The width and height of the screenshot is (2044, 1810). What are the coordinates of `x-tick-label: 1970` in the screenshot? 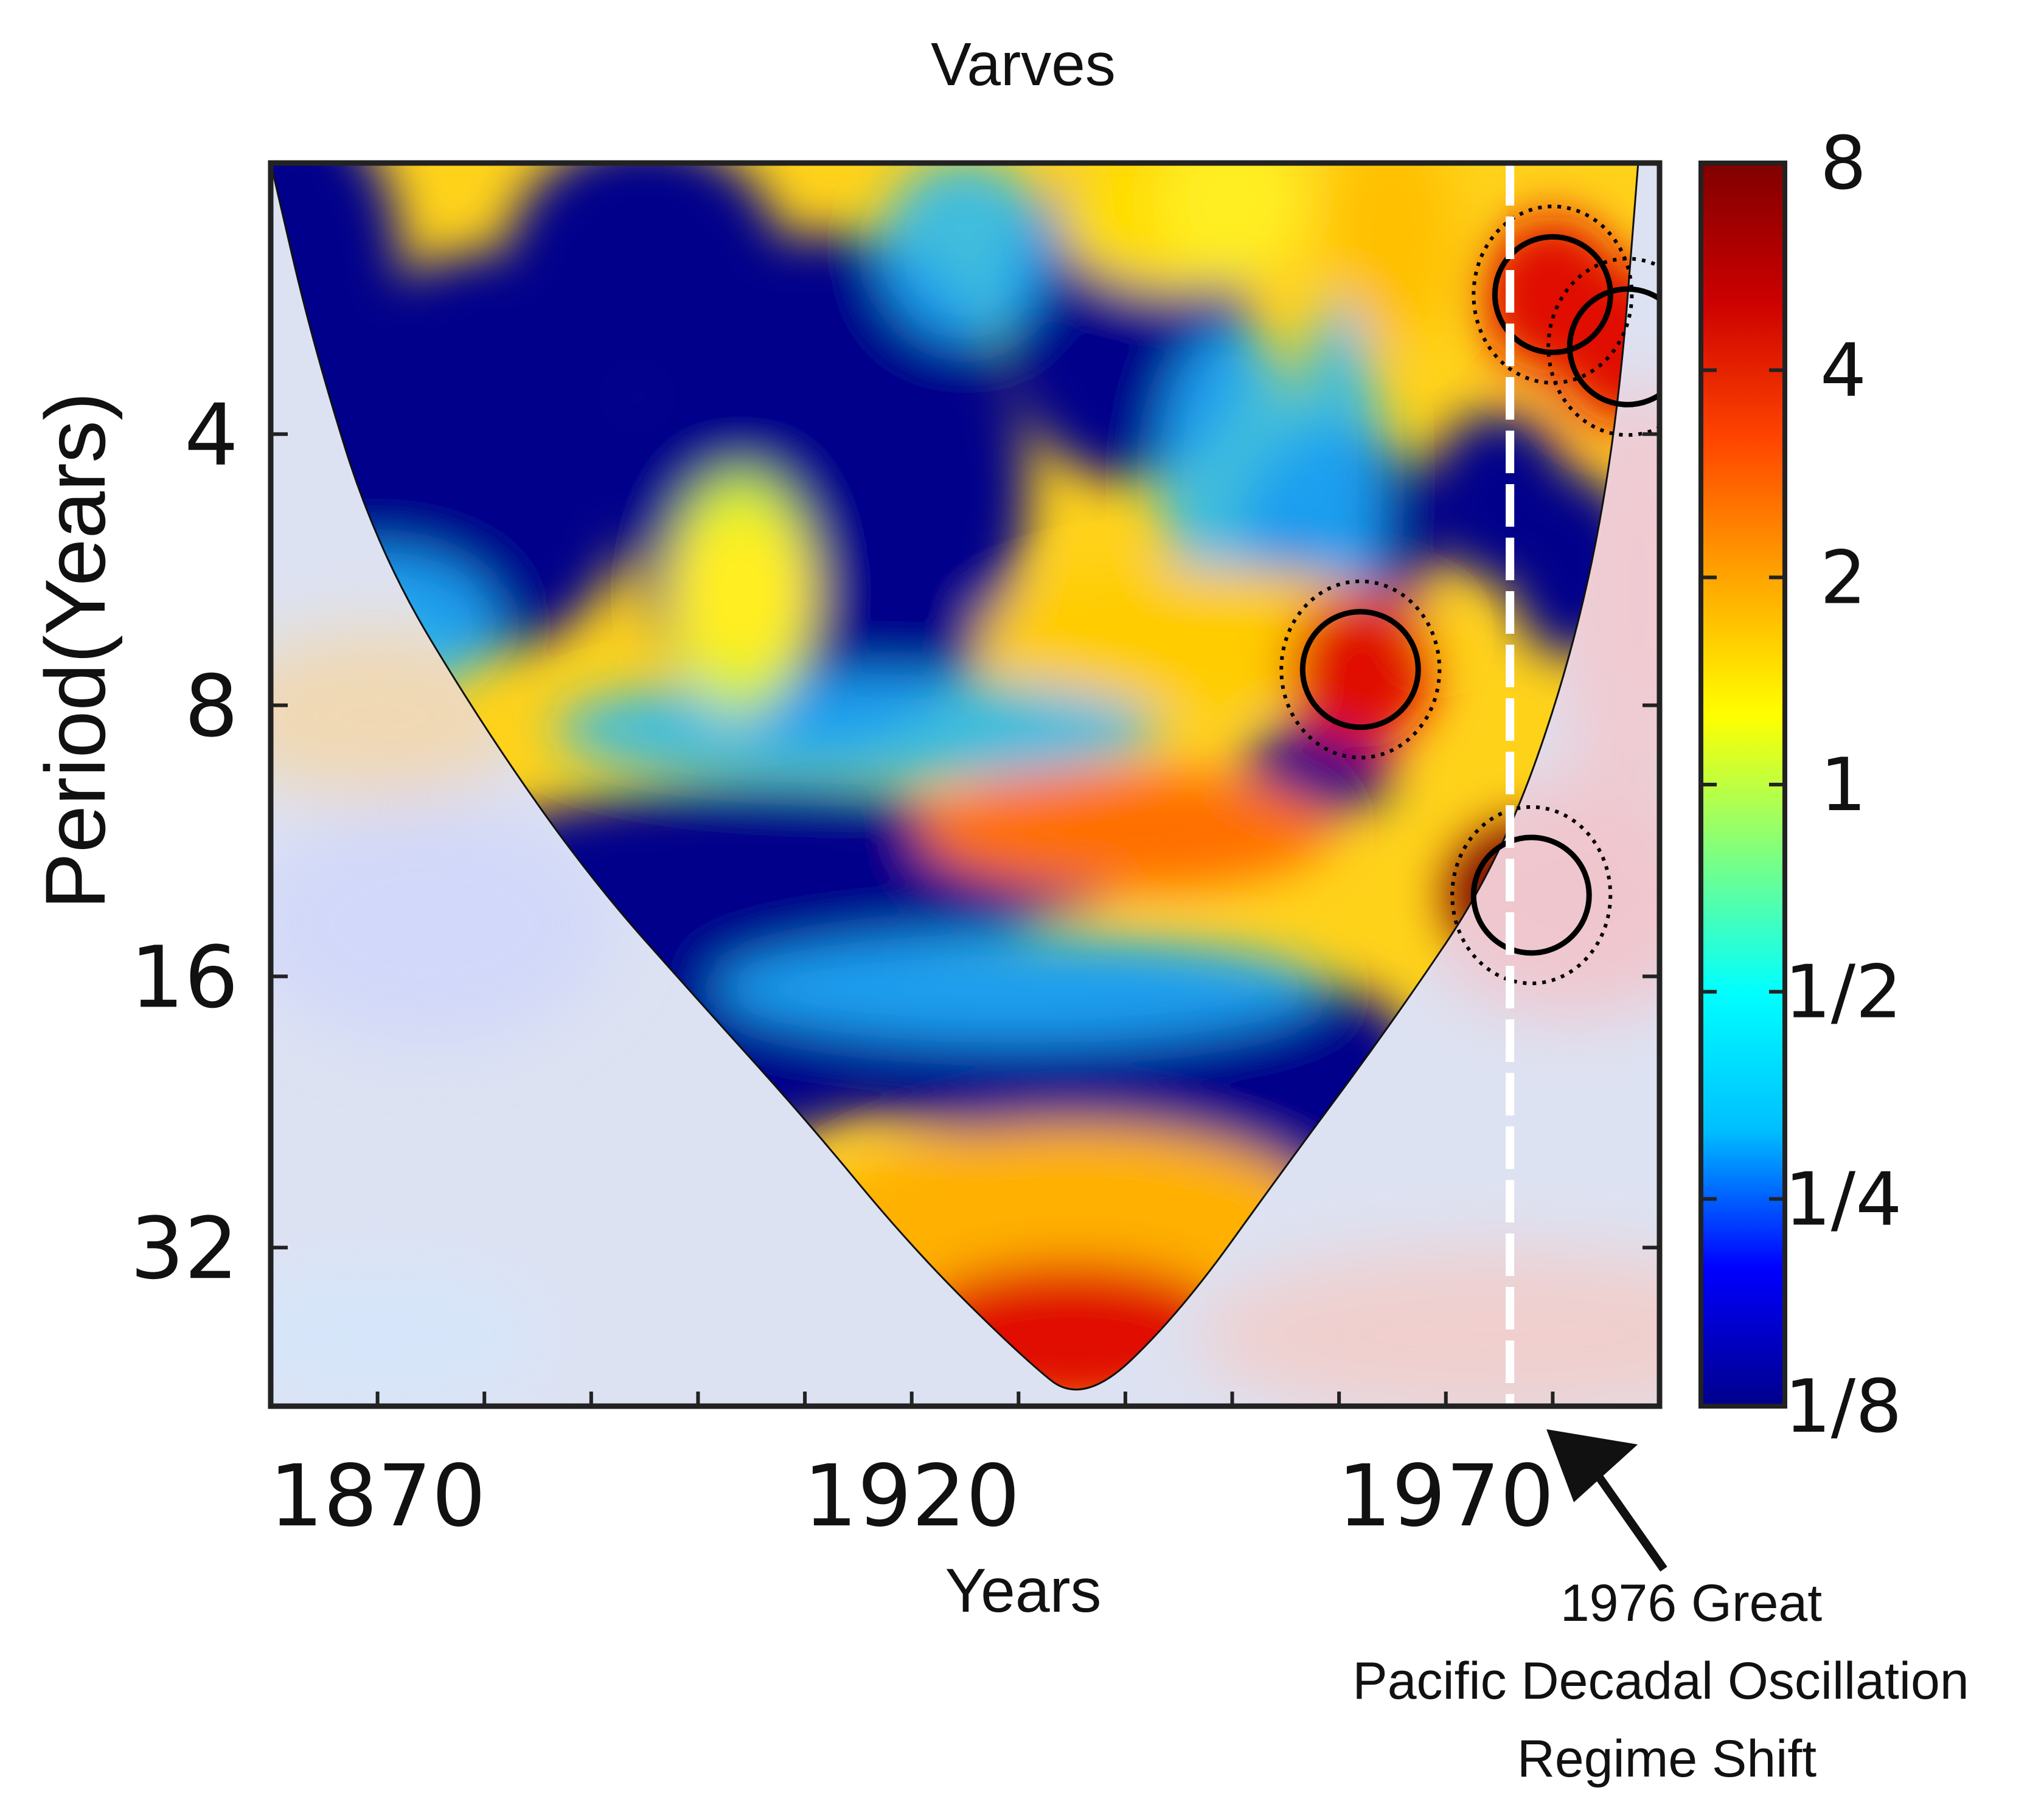 It's located at (1446, 1496).